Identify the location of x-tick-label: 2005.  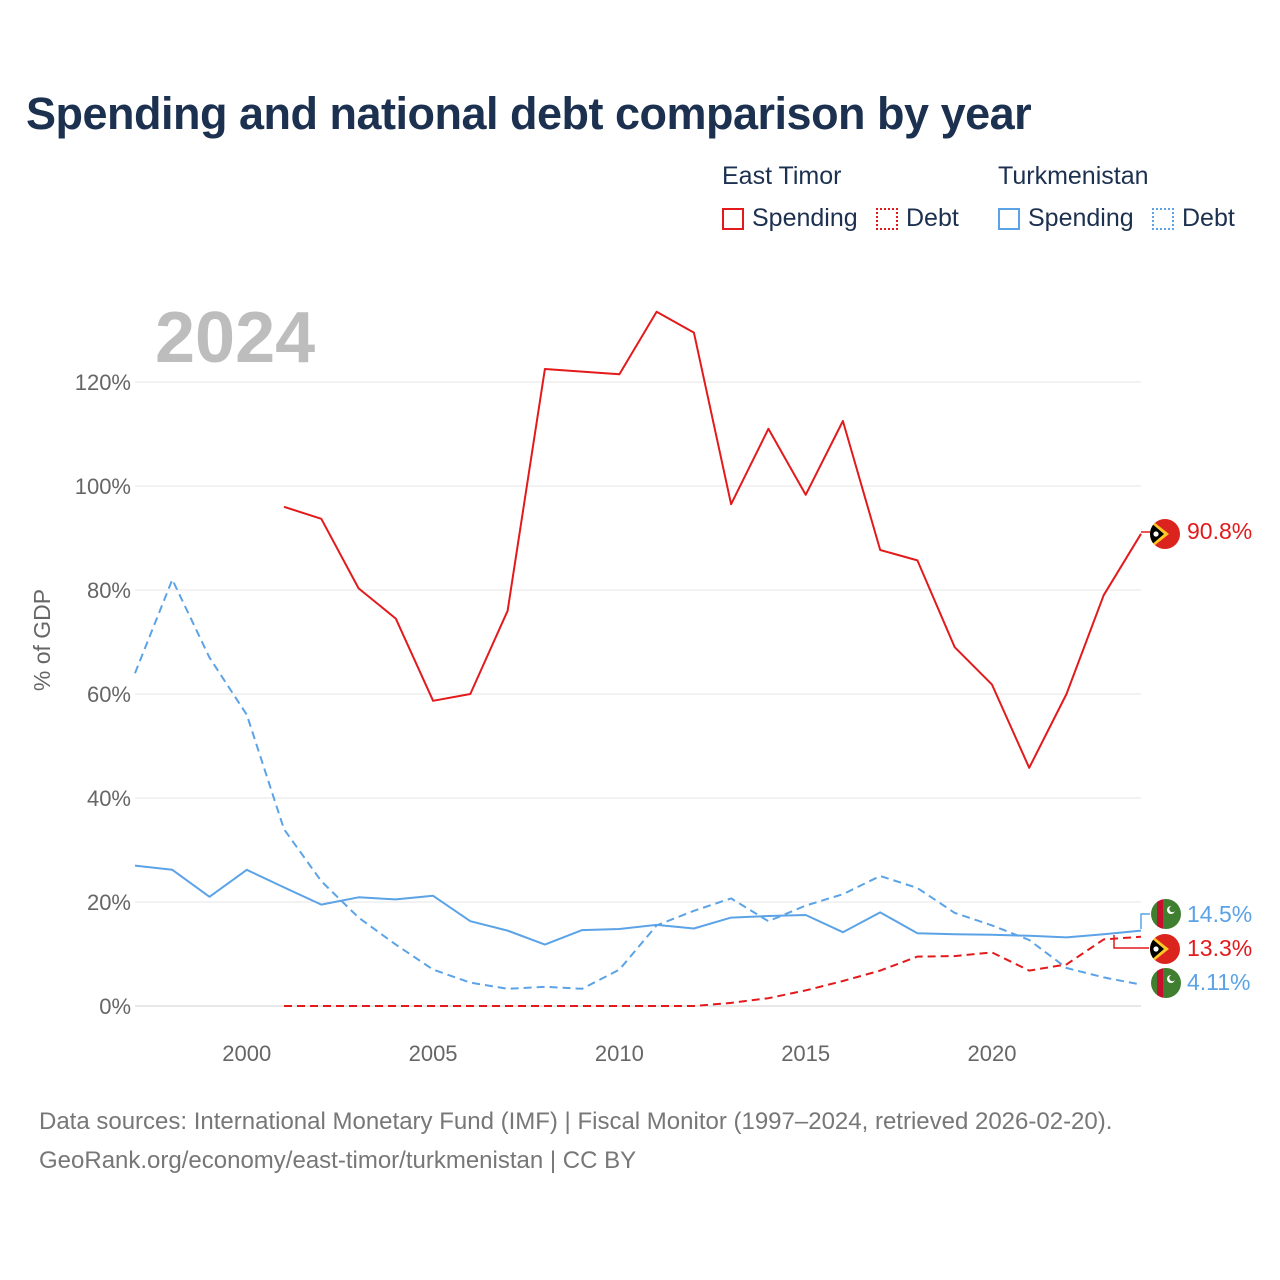
(433, 1053).